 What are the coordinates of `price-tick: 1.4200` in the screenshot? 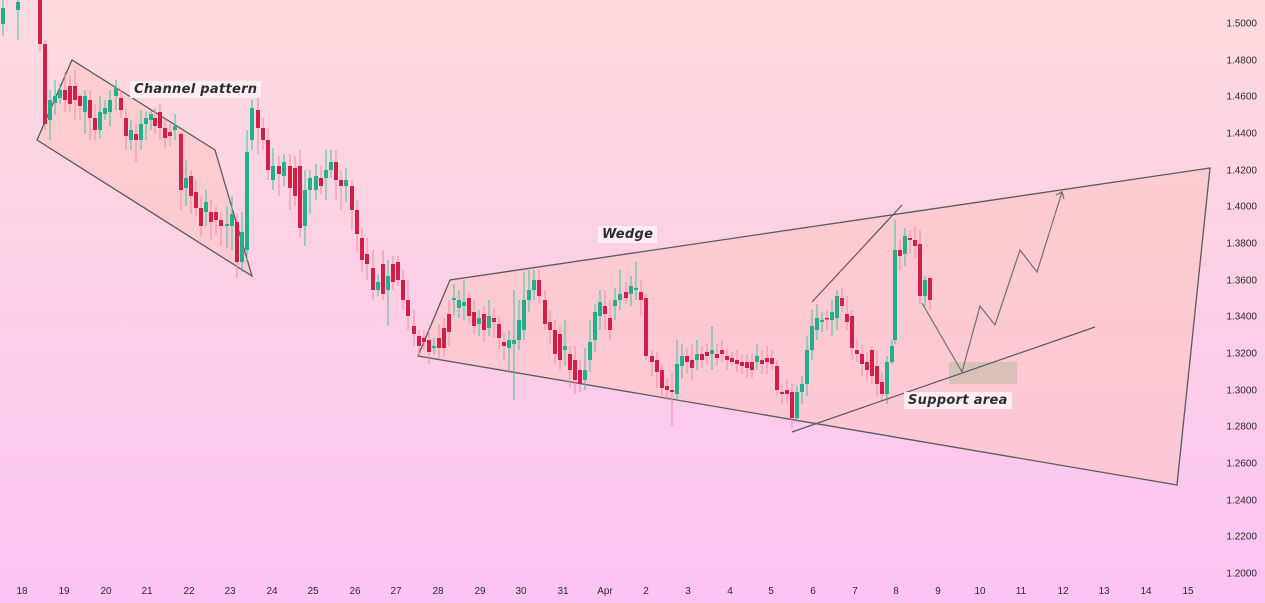 It's located at (1241, 171).